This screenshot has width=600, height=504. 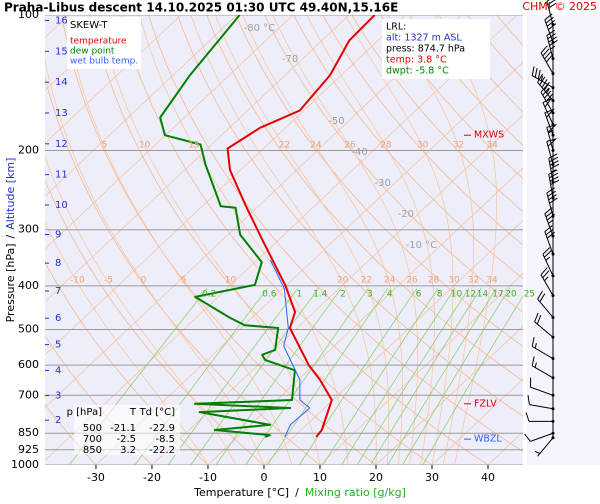 I want to click on y-tick-label: 600, so click(x=28, y=364).